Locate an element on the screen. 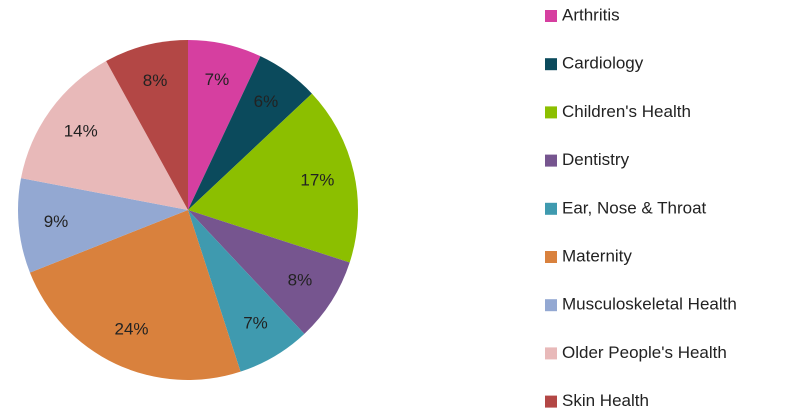  legend-label: Children's Health is located at coordinates (626, 111).